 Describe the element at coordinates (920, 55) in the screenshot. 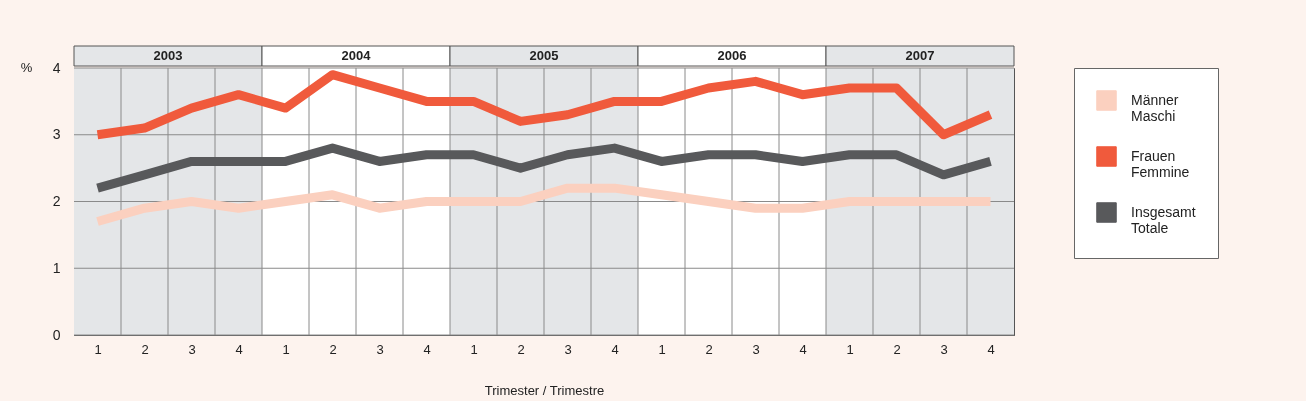

I see `text: 2007` at that location.